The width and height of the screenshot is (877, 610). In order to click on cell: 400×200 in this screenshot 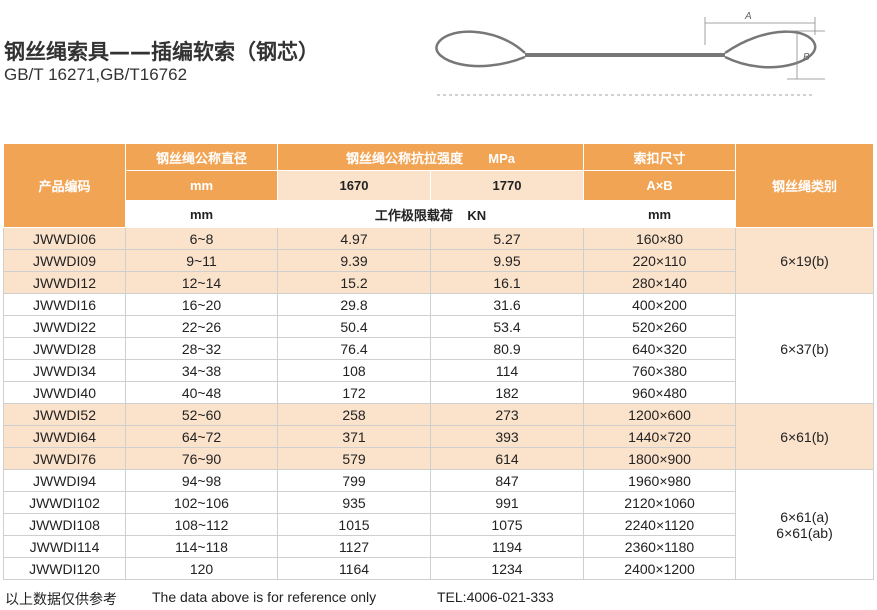, I will do `click(660, 304)`.